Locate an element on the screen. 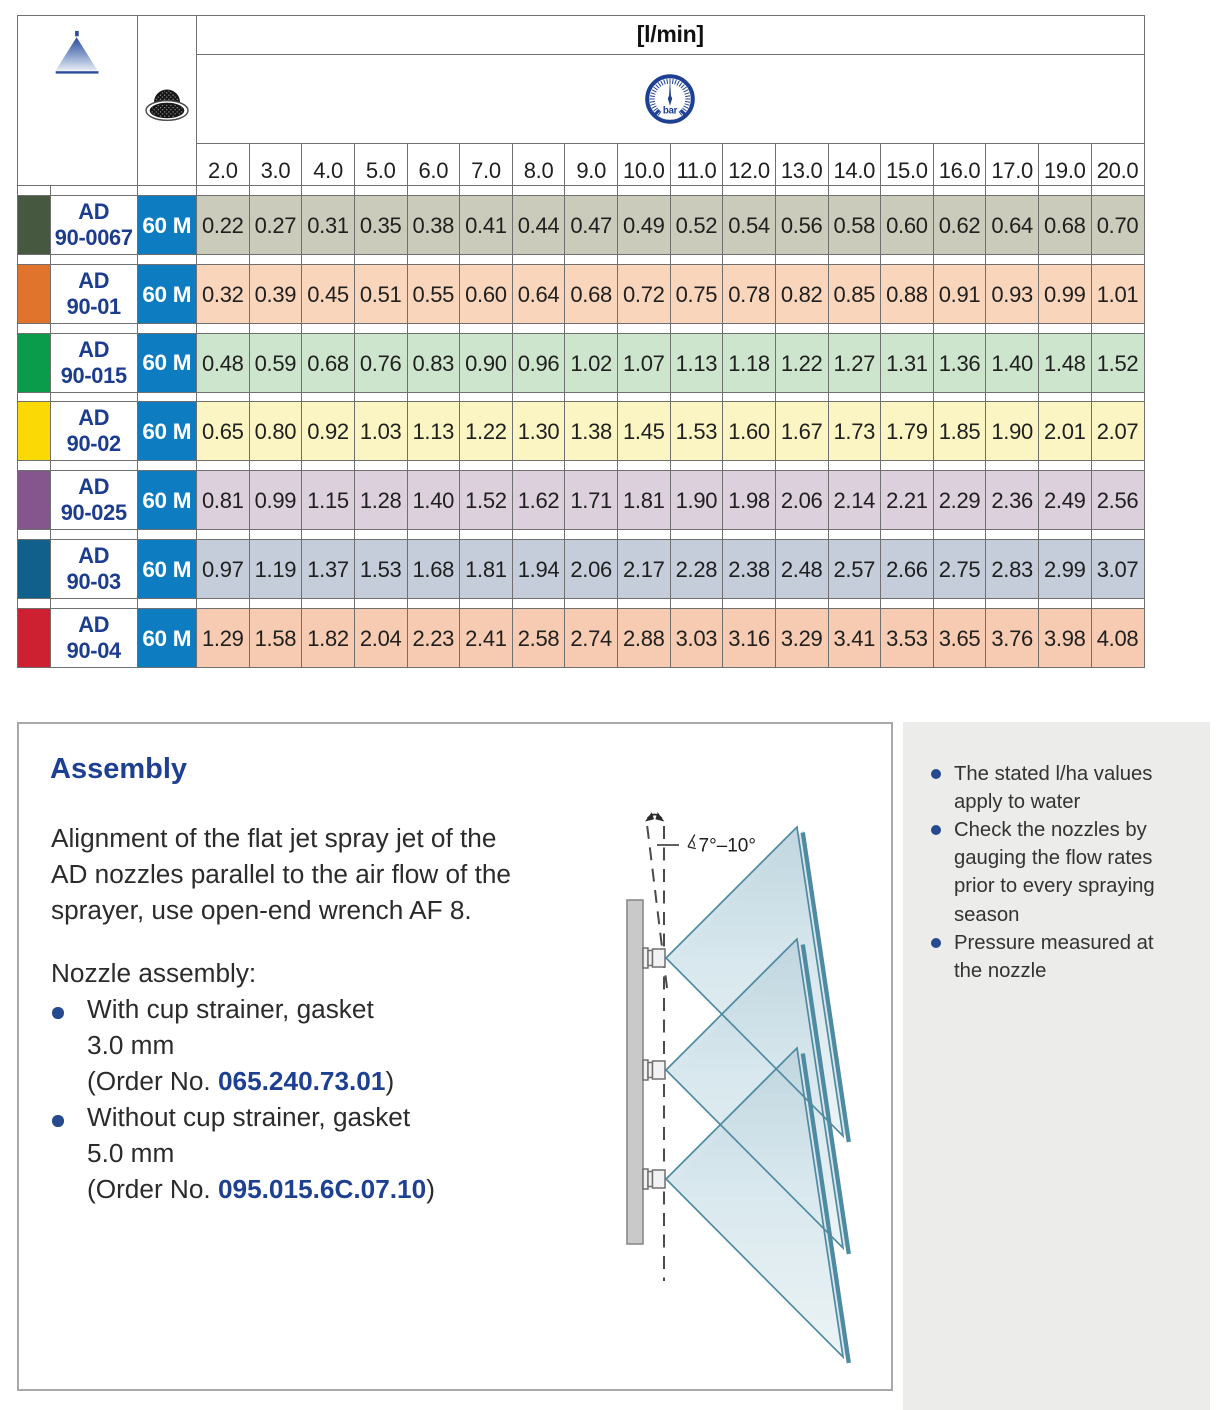  svg-text: 7°–10° is located at coordinates (727, 846).